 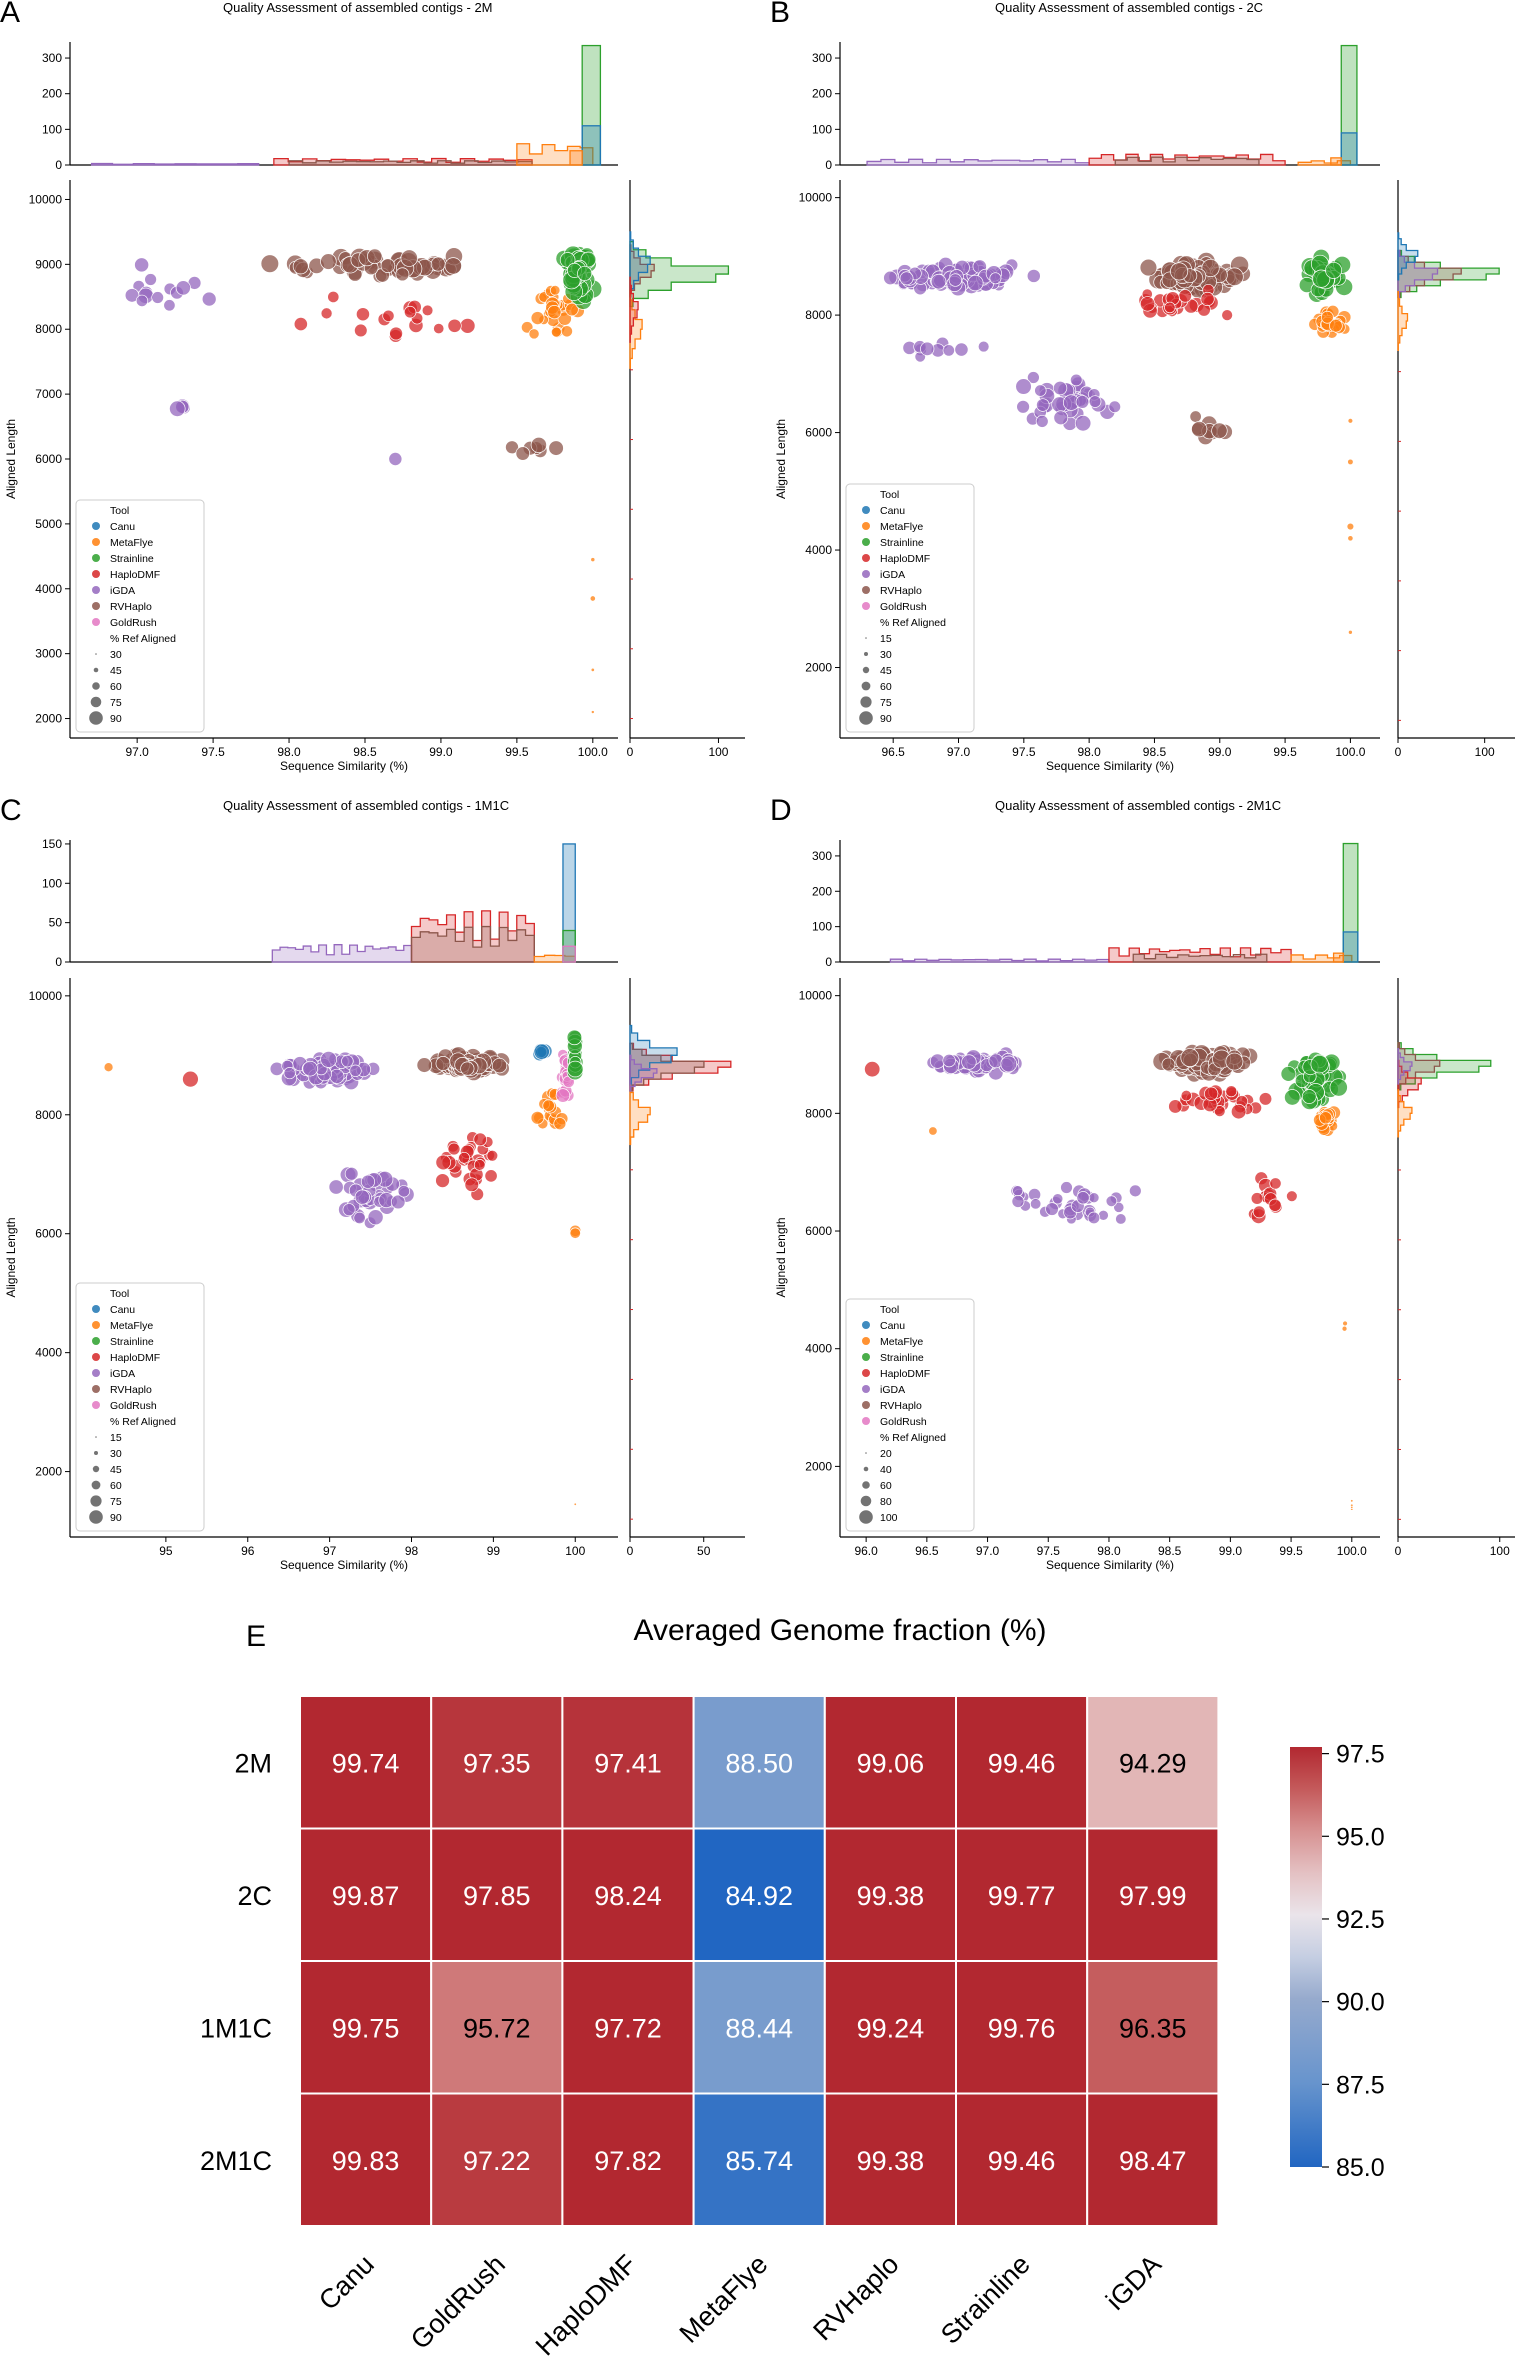 What do you see at coordinates (1153, 2028) in the screenshot?
I see `heatmap-cell-label: 96.35` at bounding box center [1153, 2028].